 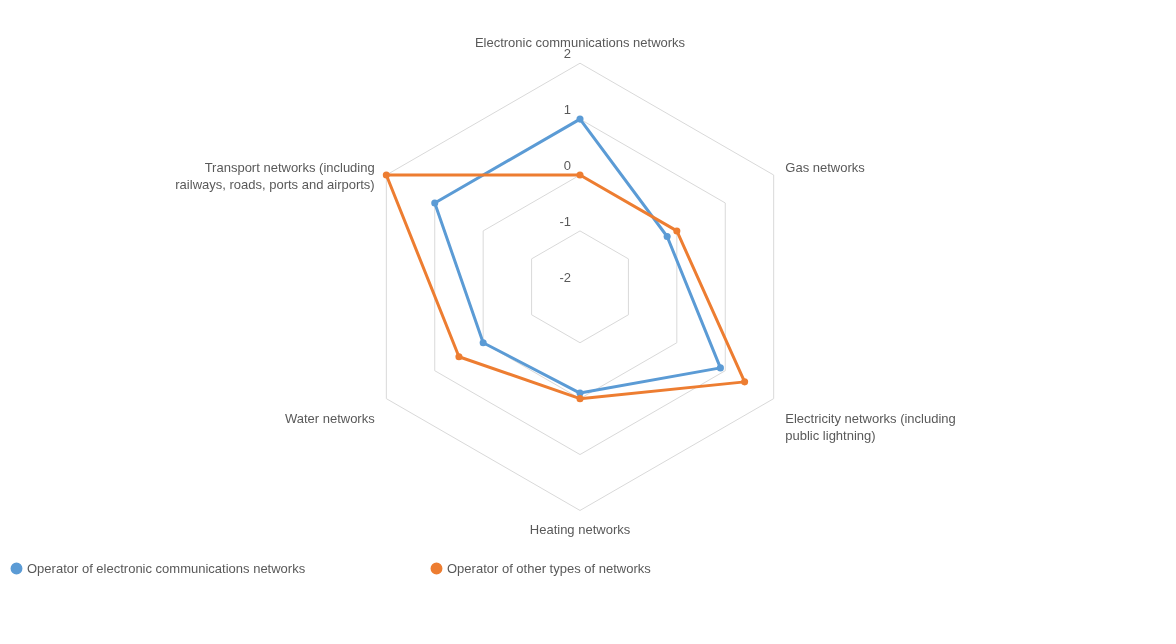 What do you see at coordinates (565, 277) in the screenshot?
I see `y-tick-label: -2` at bounding box center [565, 277].